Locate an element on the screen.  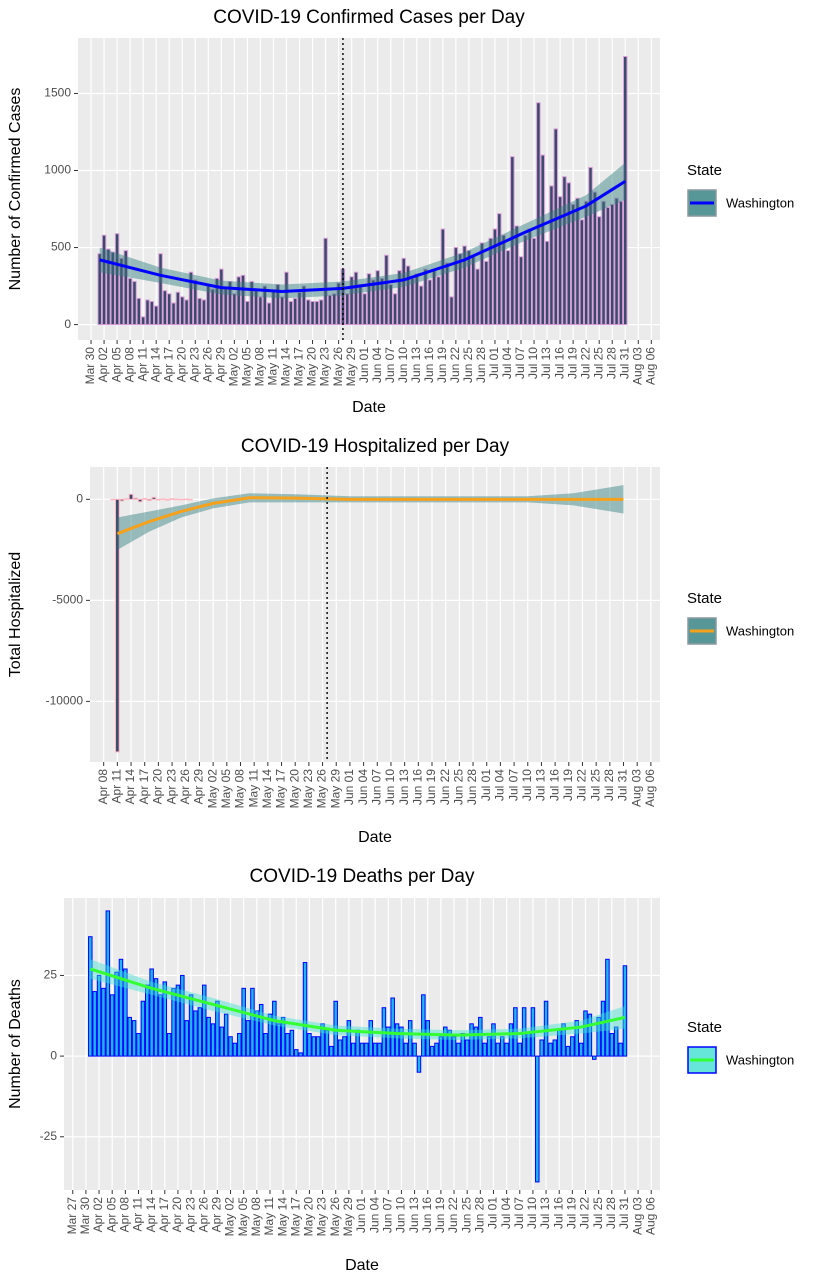
x-tick-label: Apr 05 is located at coordinates (111, 1215).